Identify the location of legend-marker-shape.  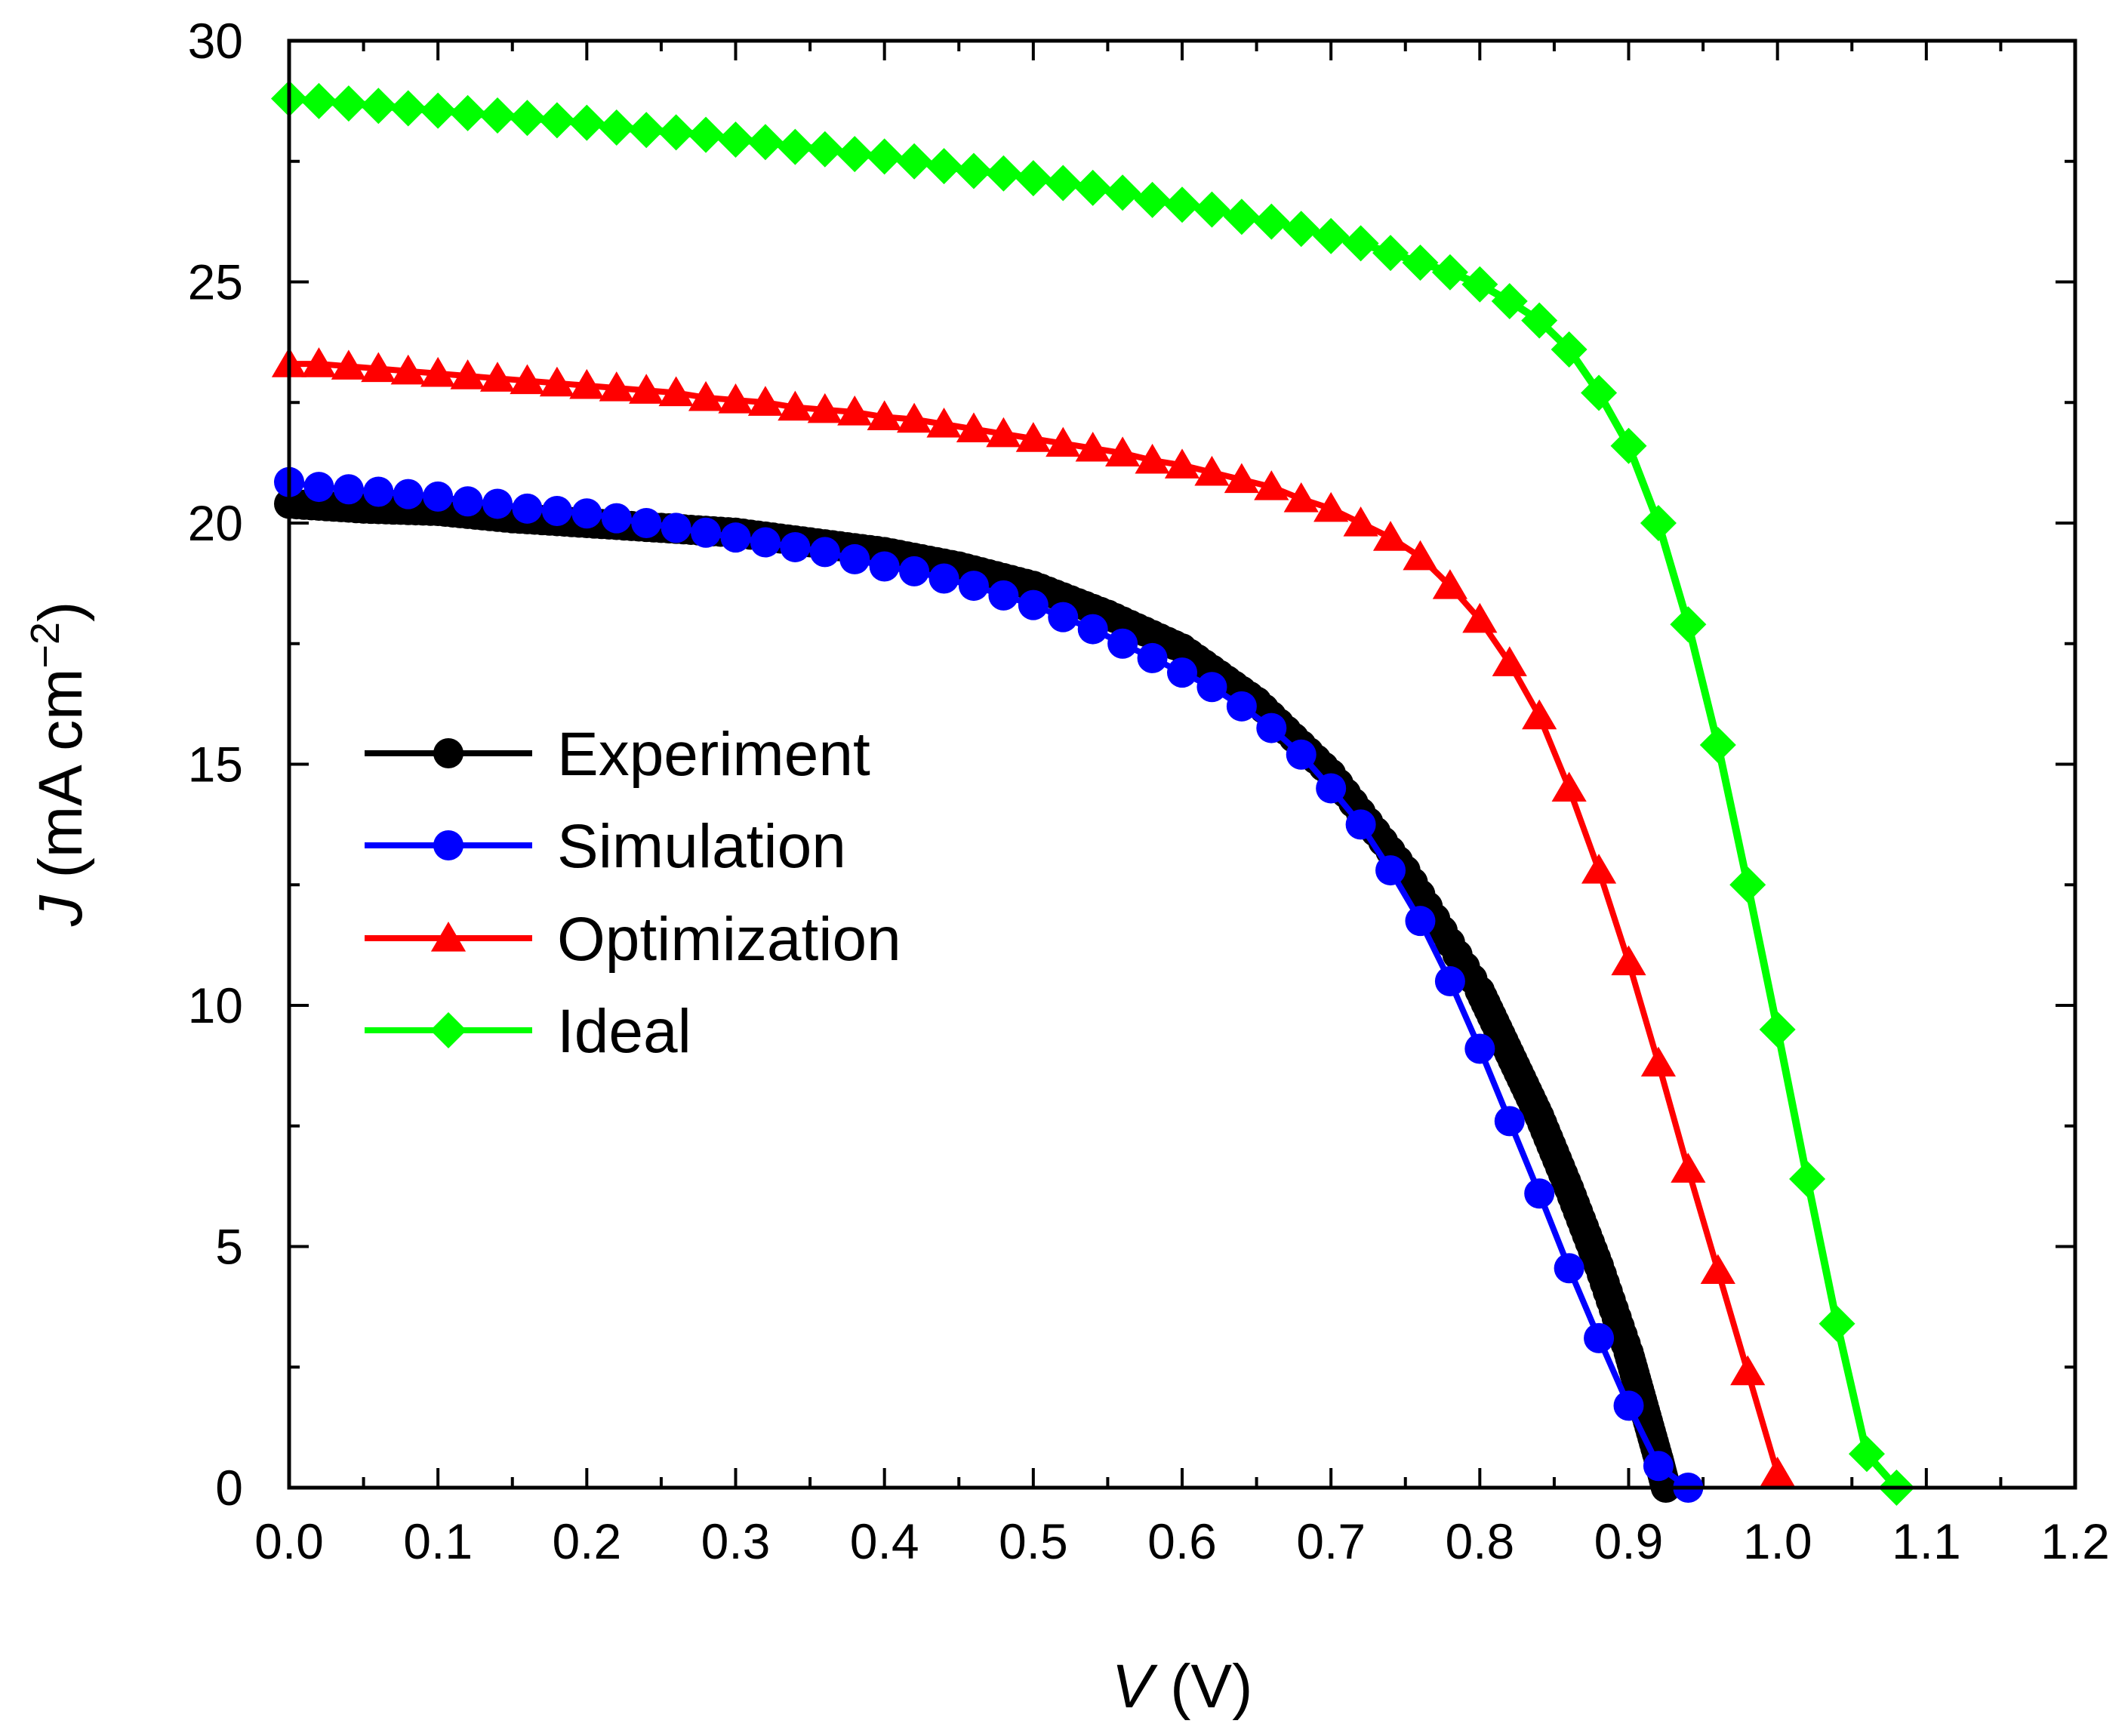
(448, 845).